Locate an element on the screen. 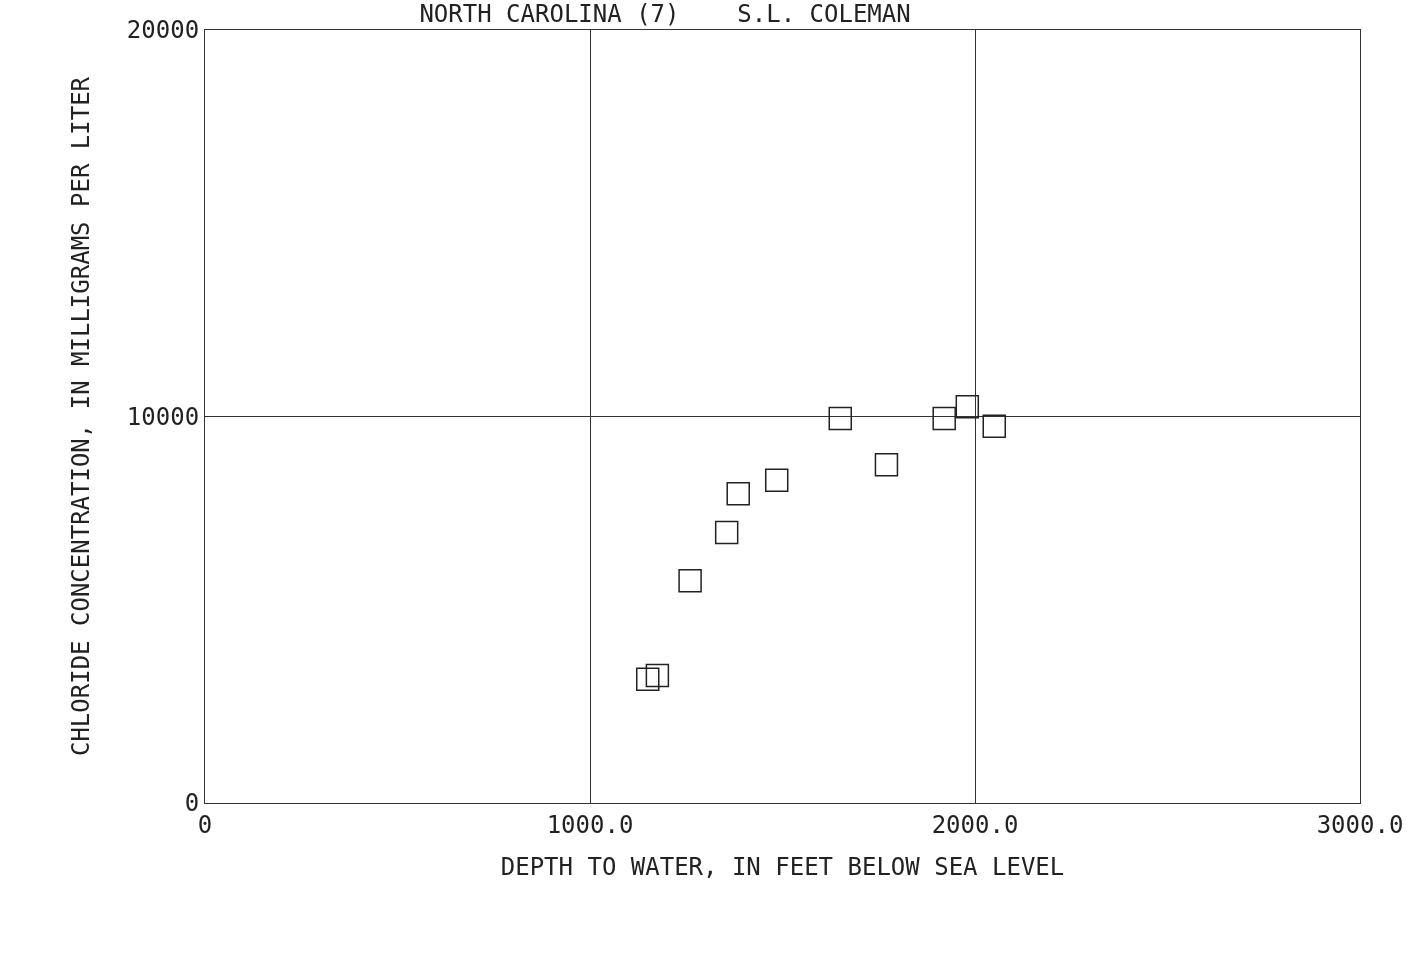 The width and height of the screenshot is (1415, 963). x-tick-label: 1000.0 is located at coordinates (590, 824).